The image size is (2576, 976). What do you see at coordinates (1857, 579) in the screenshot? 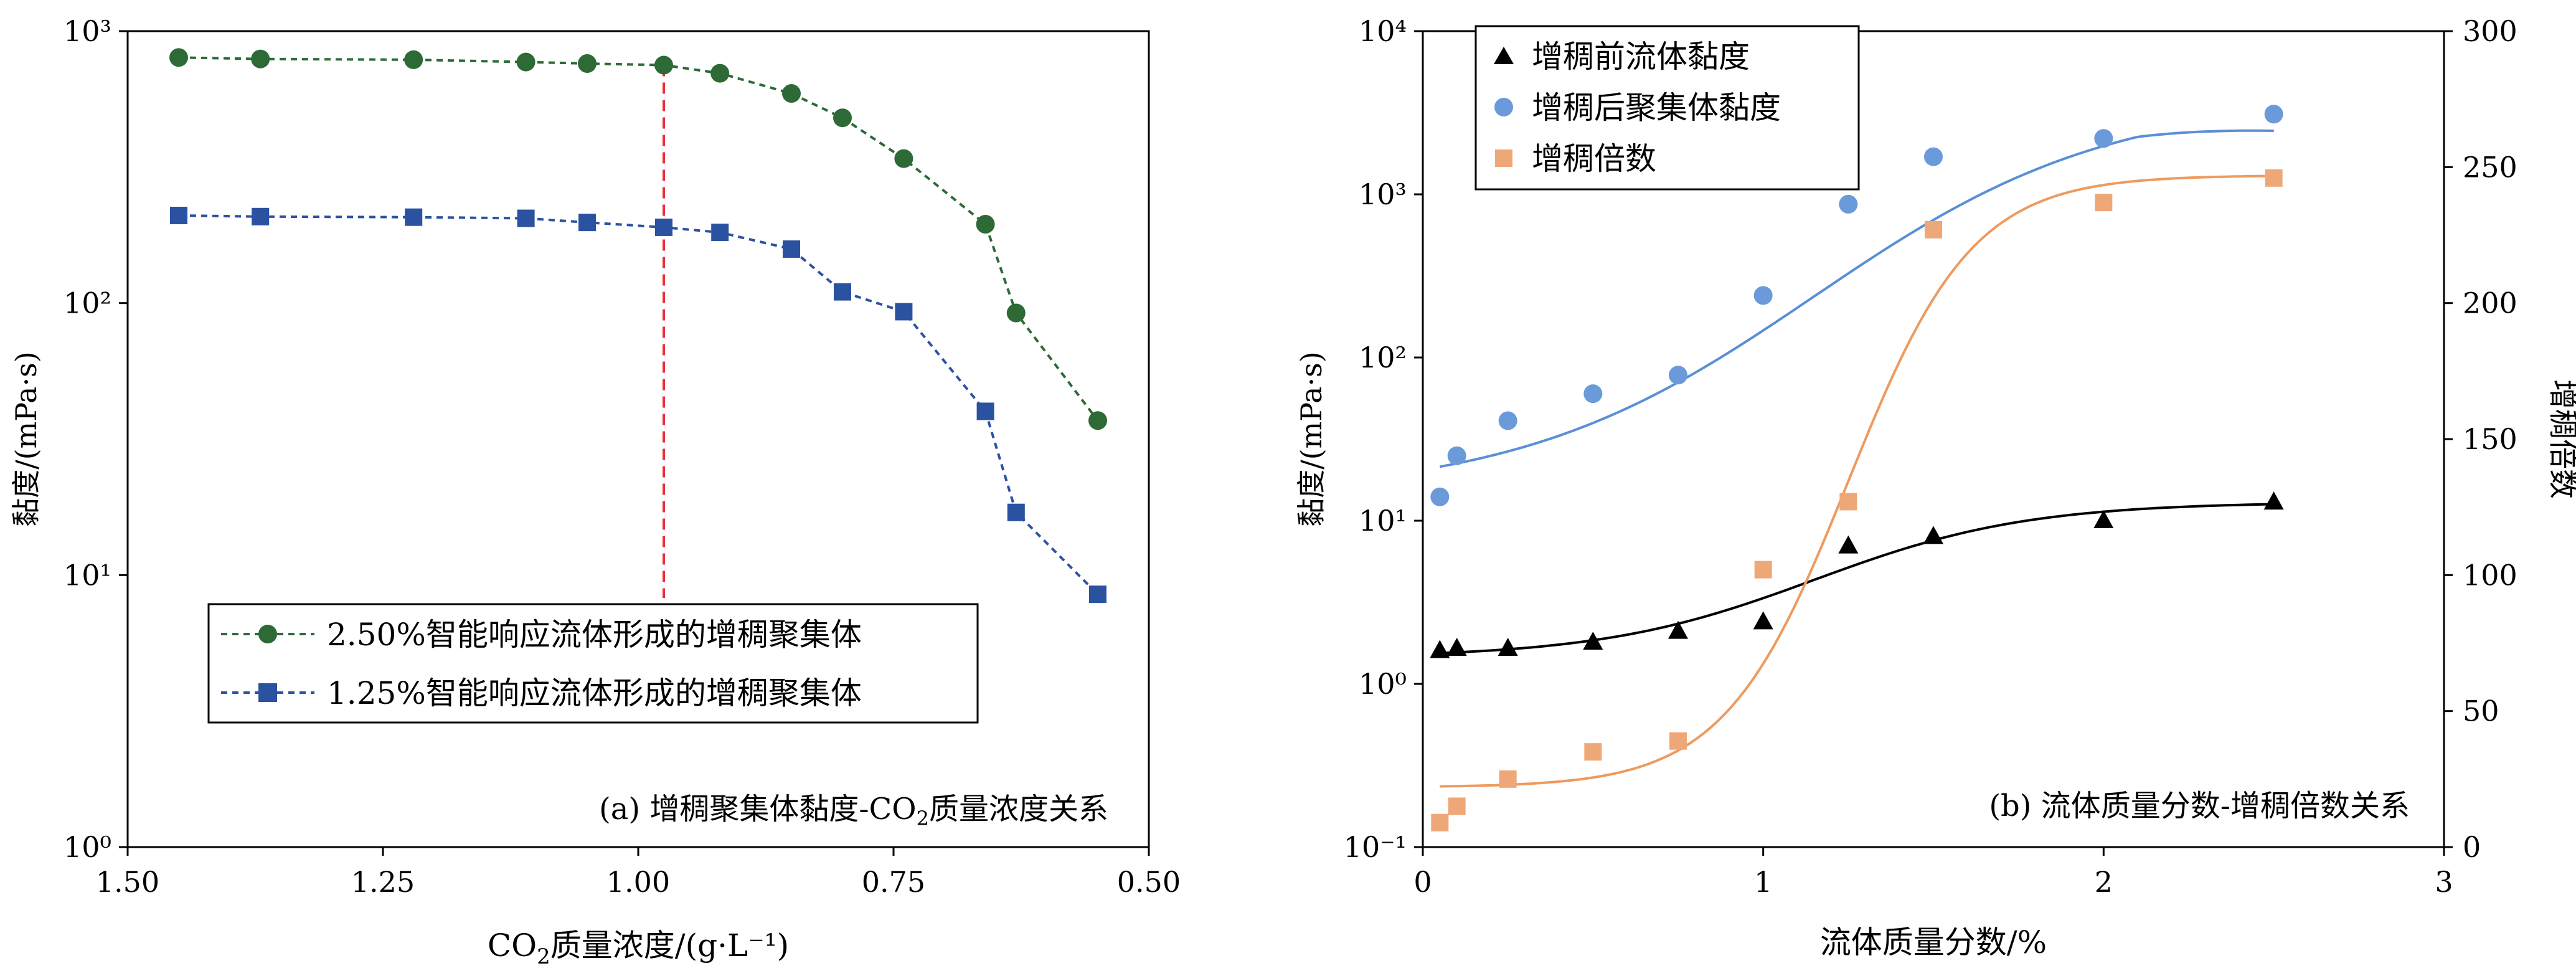
I see `panel-b-fit-before` at bounding box center [1857, 579].